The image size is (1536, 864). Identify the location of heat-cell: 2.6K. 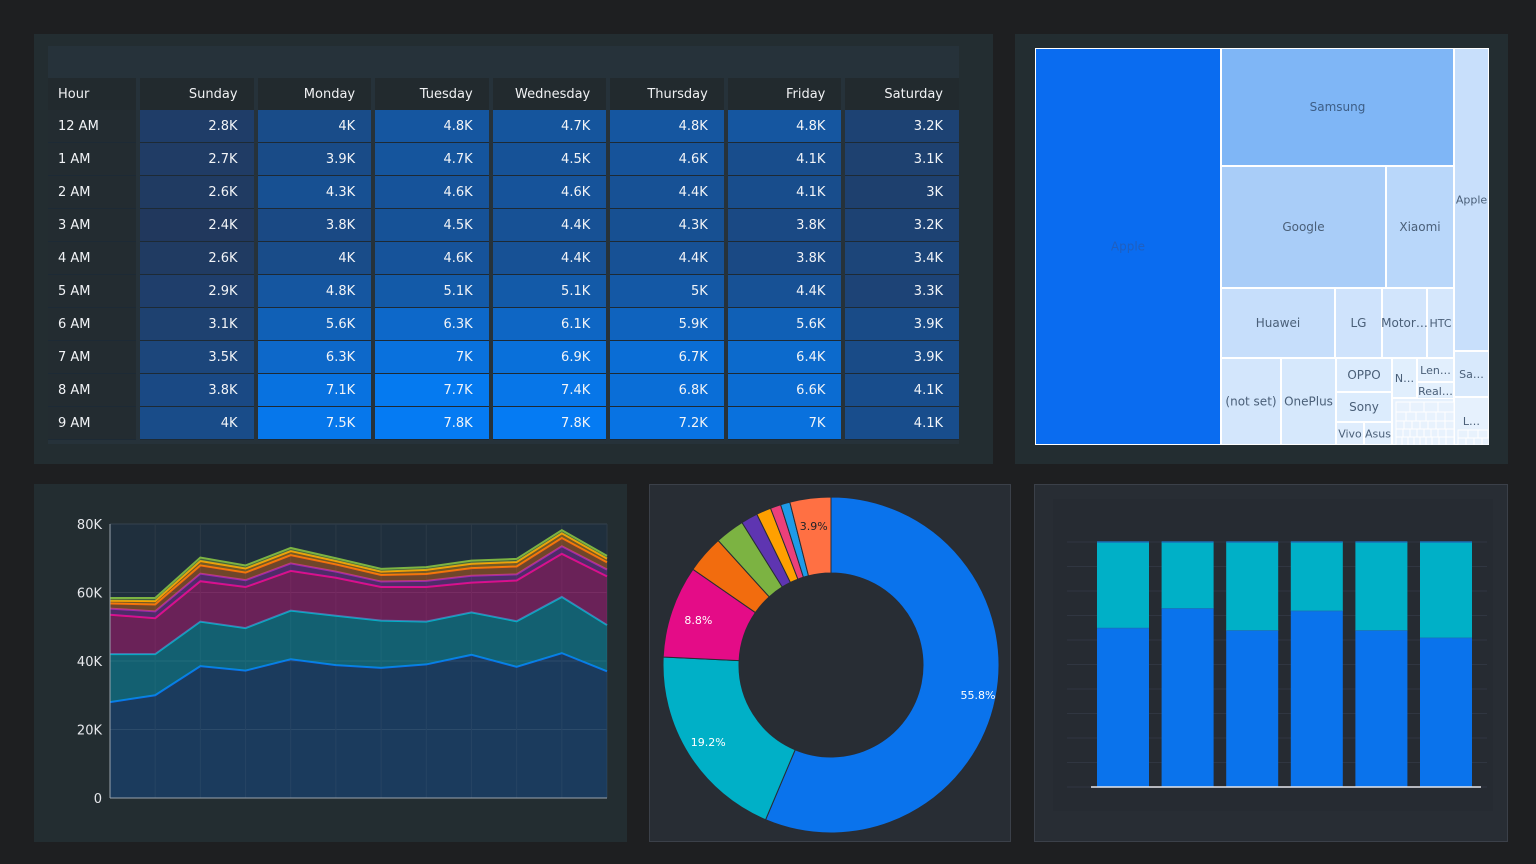
(197, 192).